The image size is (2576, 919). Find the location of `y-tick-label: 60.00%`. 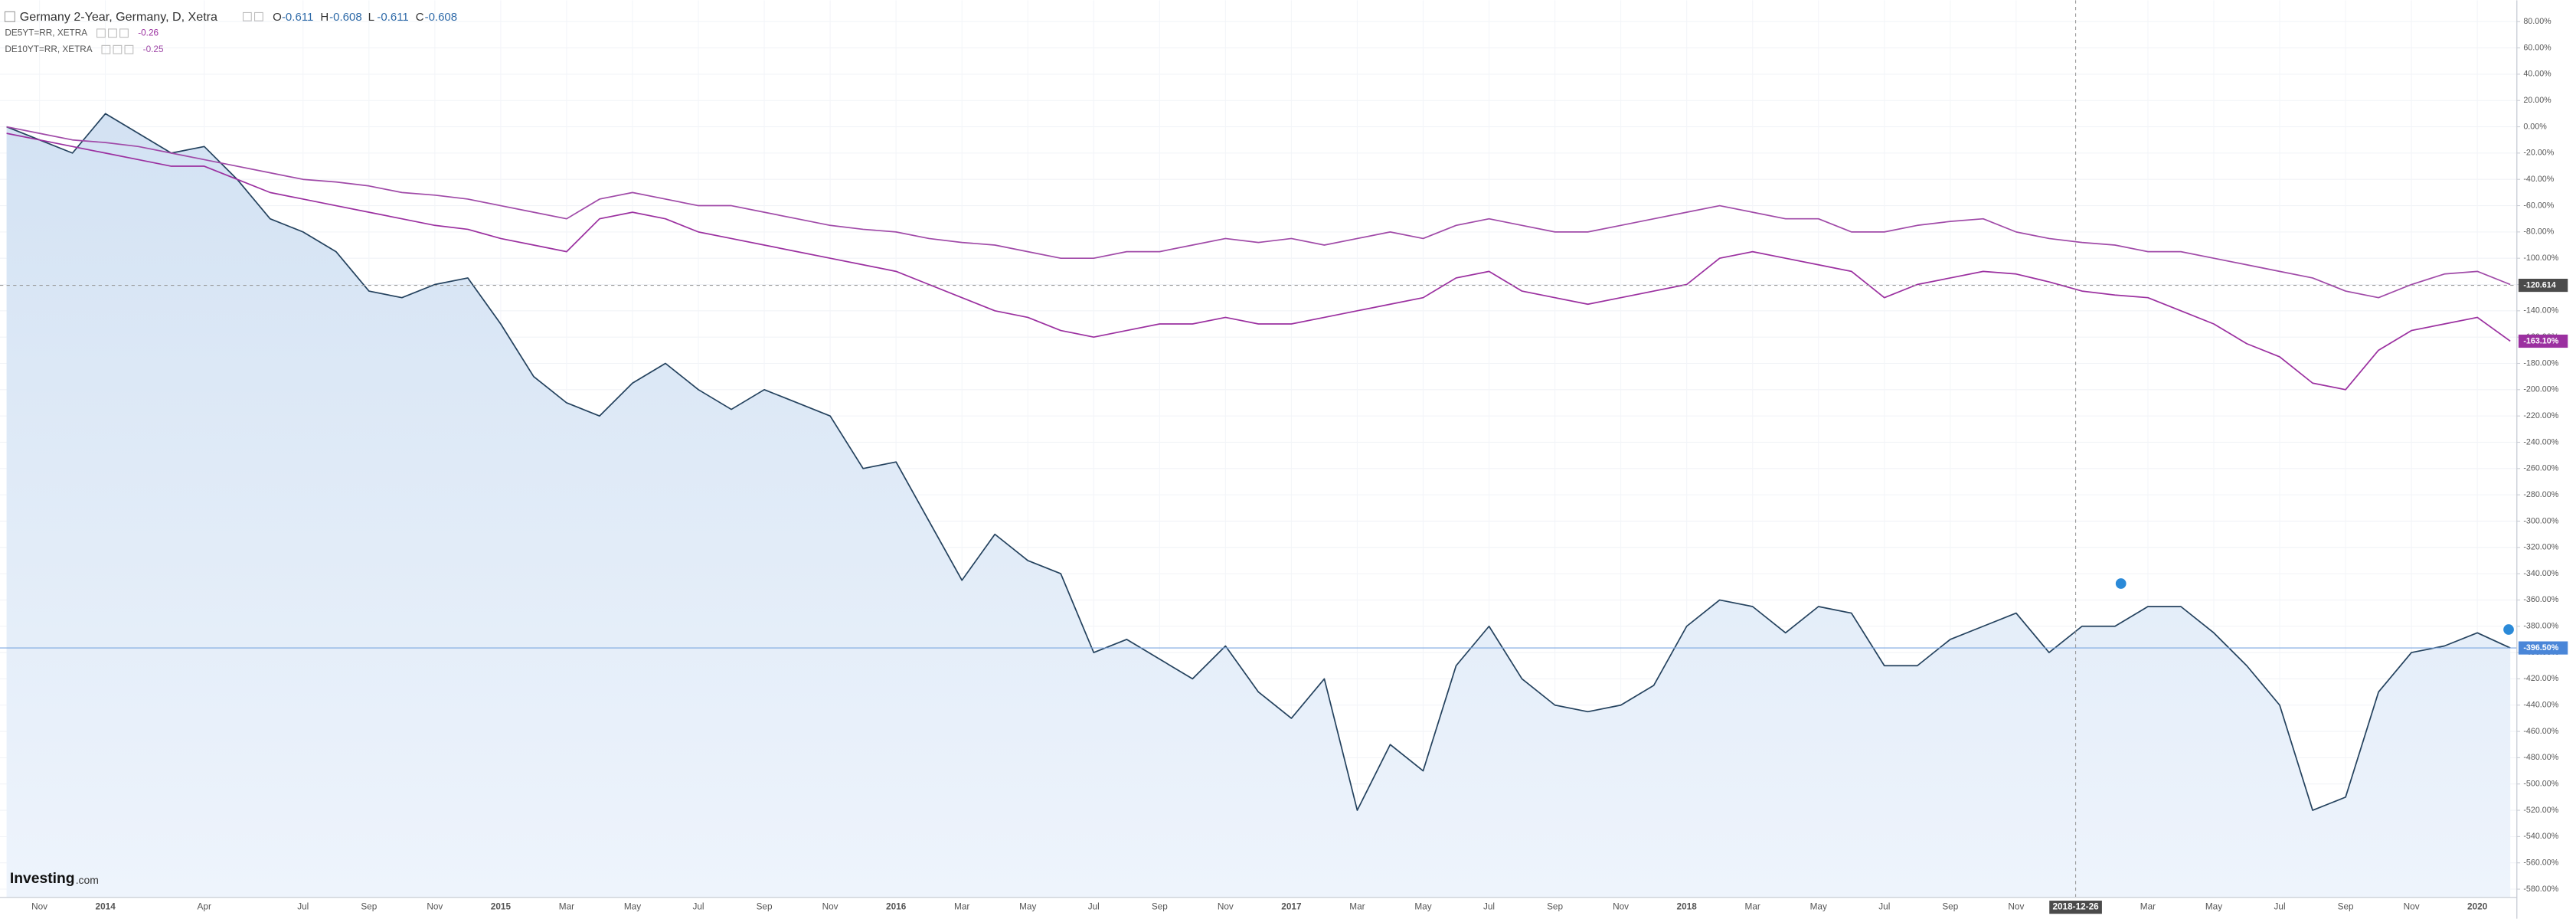

y-tick-label: 60.00% is located at coordinates (2537, 48).